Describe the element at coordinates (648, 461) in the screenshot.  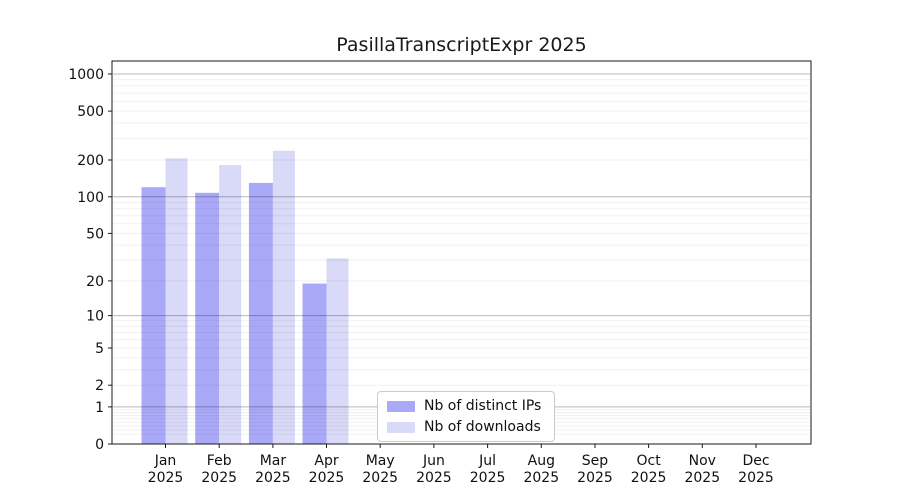
I see `x-tick-label-month: Oct` at that location.